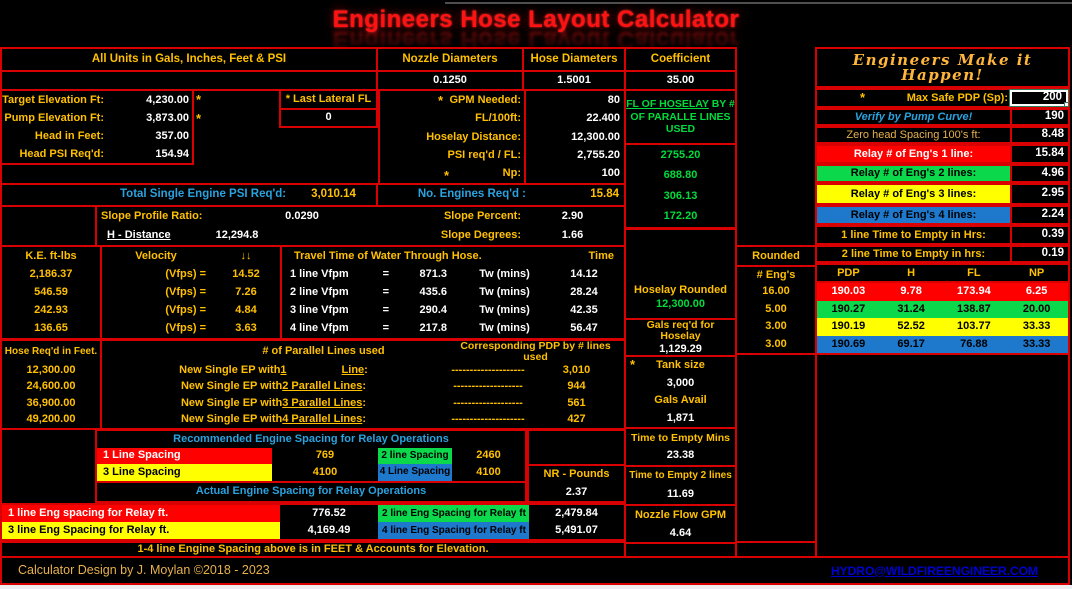  What do you see at coordinates (776, 308) in the screenshot?
I see `rounded-engines-value: 5.00` at bounding box center [776, 308].